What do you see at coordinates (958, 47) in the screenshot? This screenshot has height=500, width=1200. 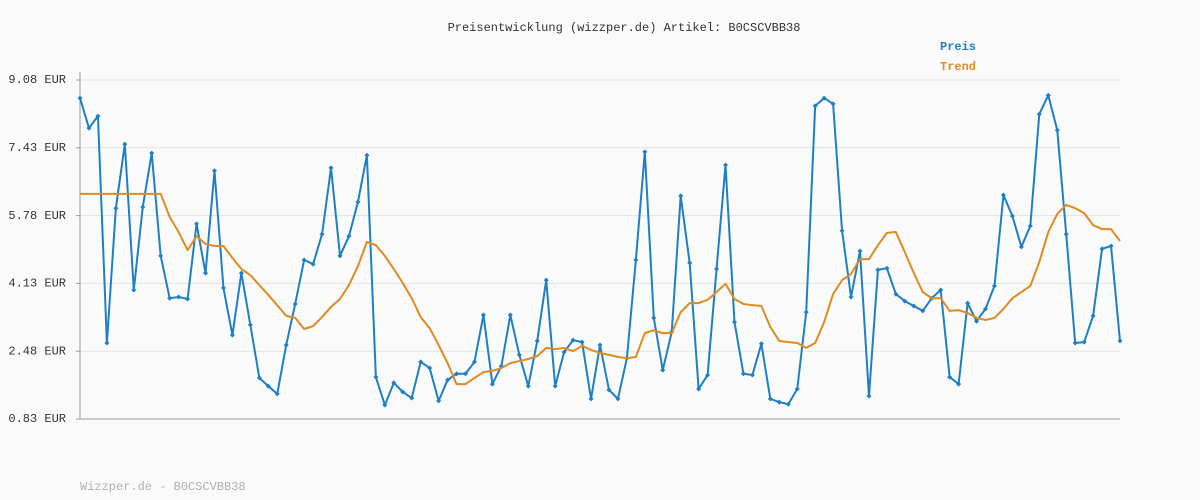 I see `legend-label: Preis` at bounding box center [958, 47].